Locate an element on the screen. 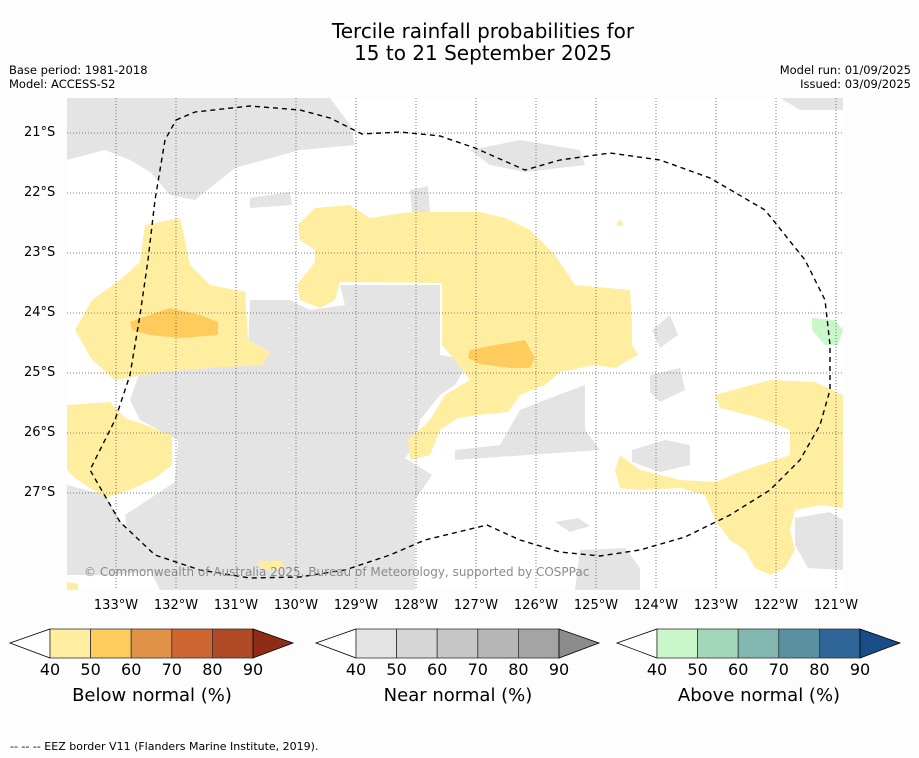 The width and height of the screenshot is (919, 758). lon-label: 129°W is located at coordinates (356, 605).